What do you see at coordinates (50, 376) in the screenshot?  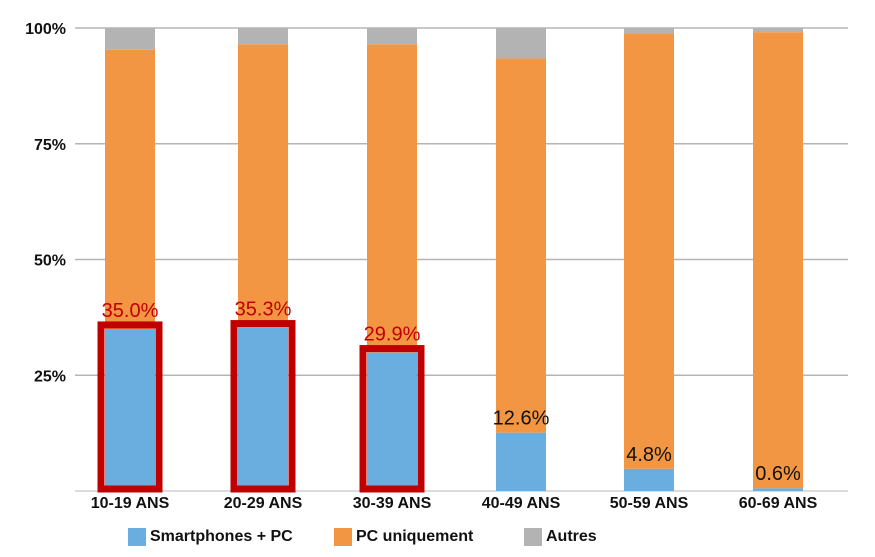 I see `y-tick-label: 25%` at bounding box center [50, 376].